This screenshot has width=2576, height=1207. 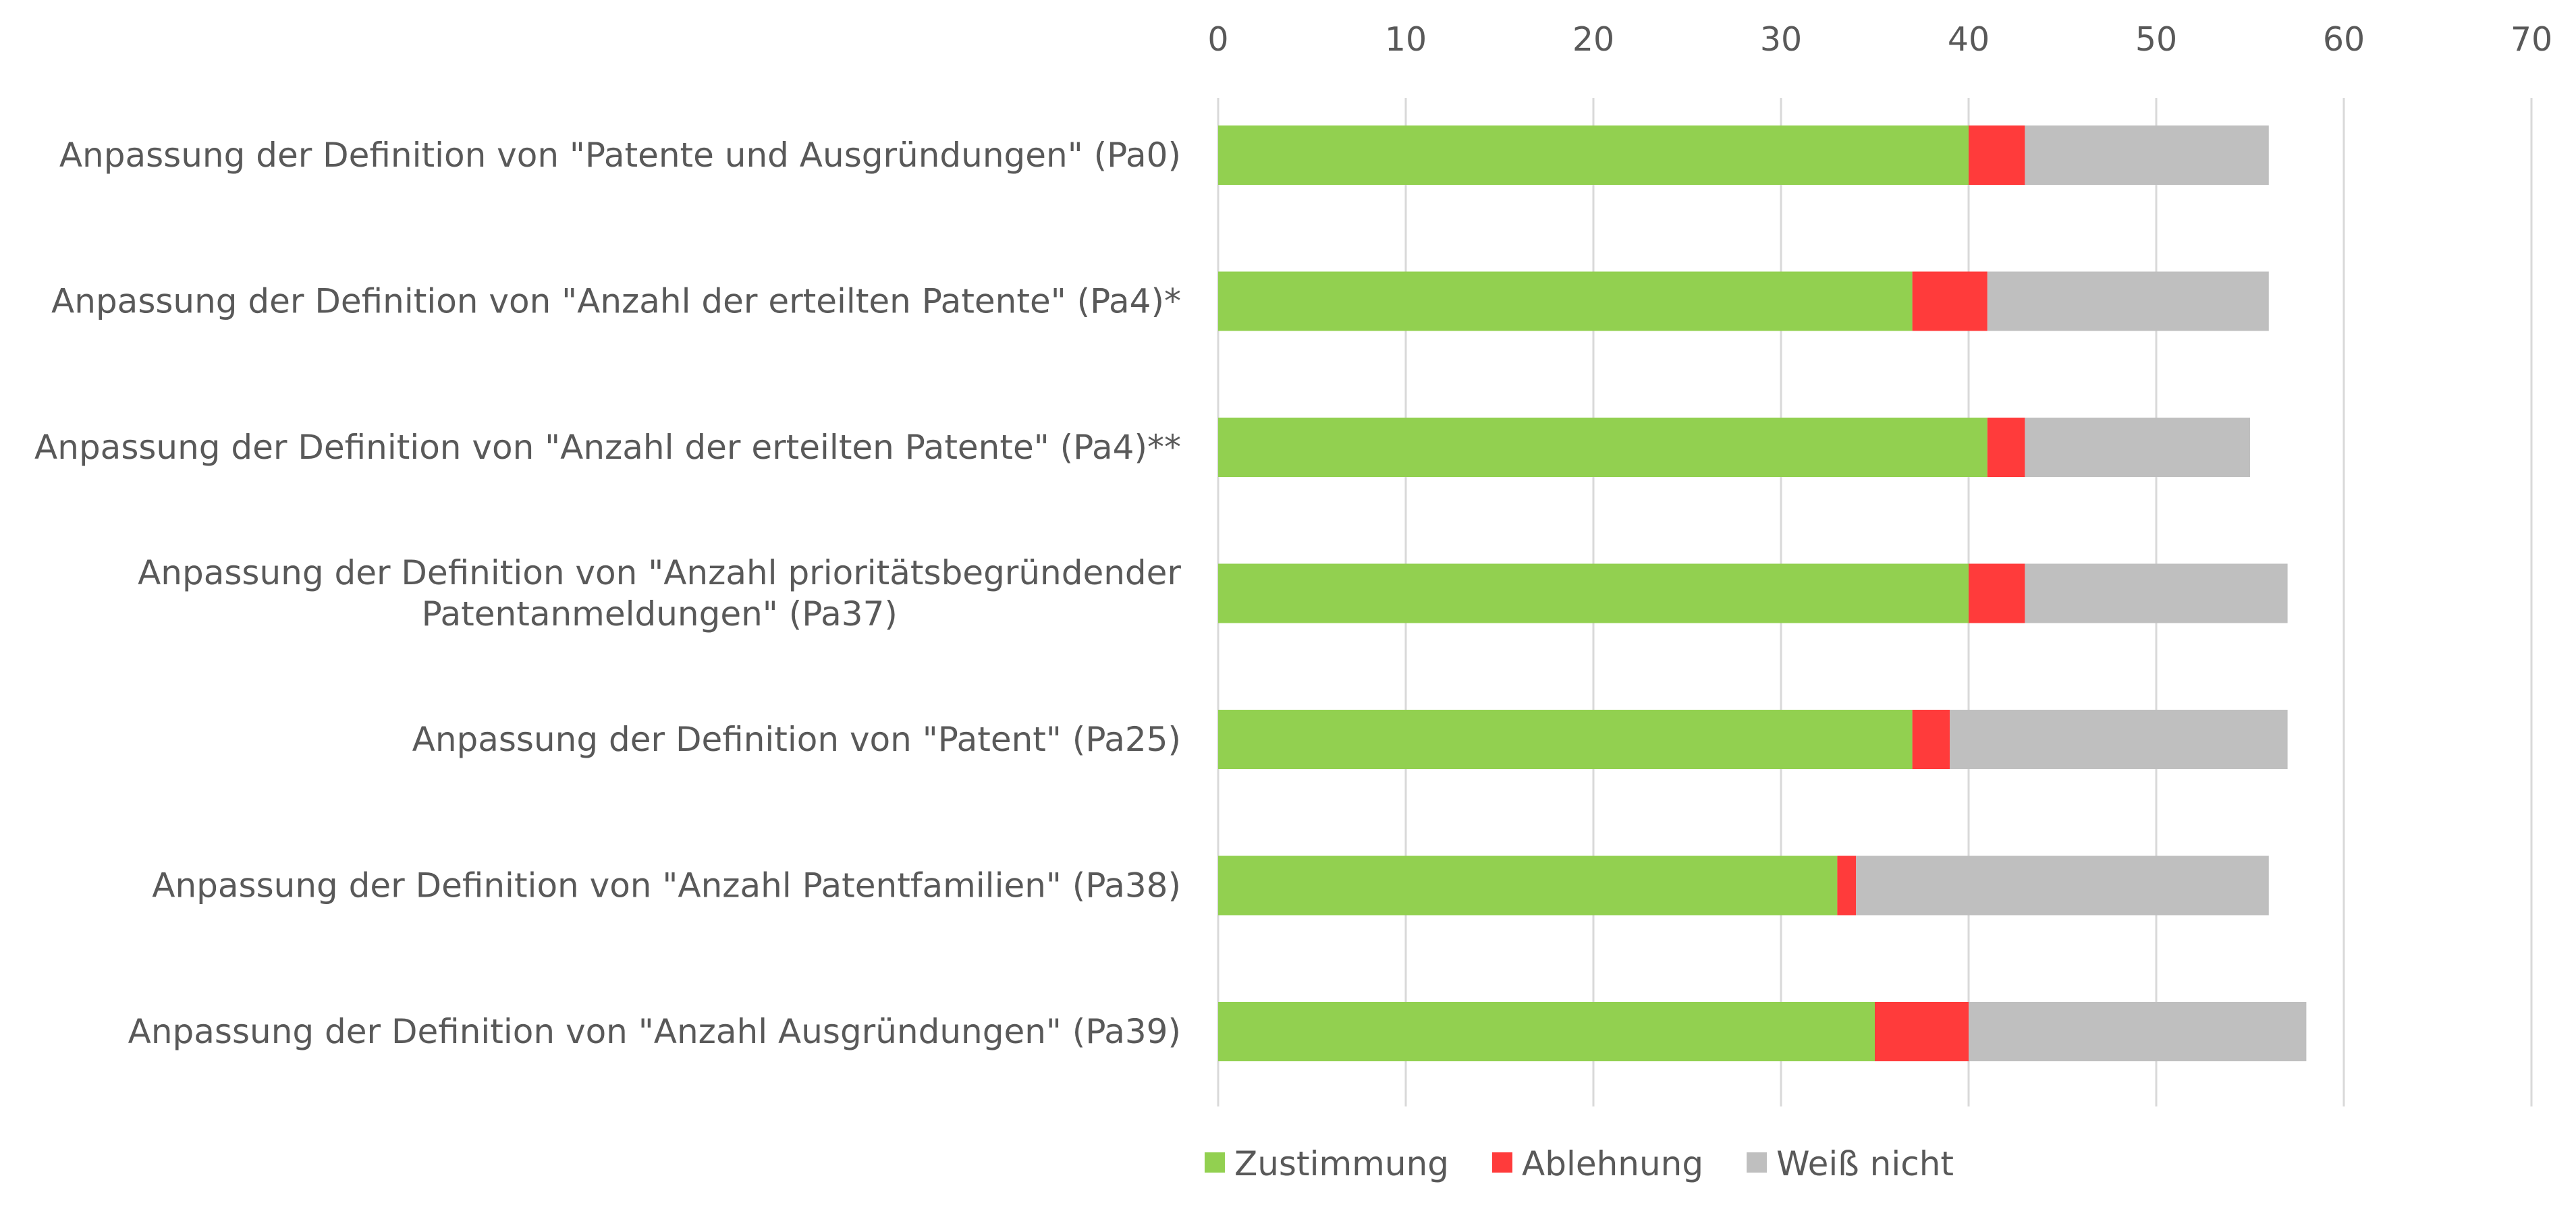 What do you see at coordinates (2156, 40) in the screenshot?
I see `x-tick-label: 50` at bounding box center [2156, 40].